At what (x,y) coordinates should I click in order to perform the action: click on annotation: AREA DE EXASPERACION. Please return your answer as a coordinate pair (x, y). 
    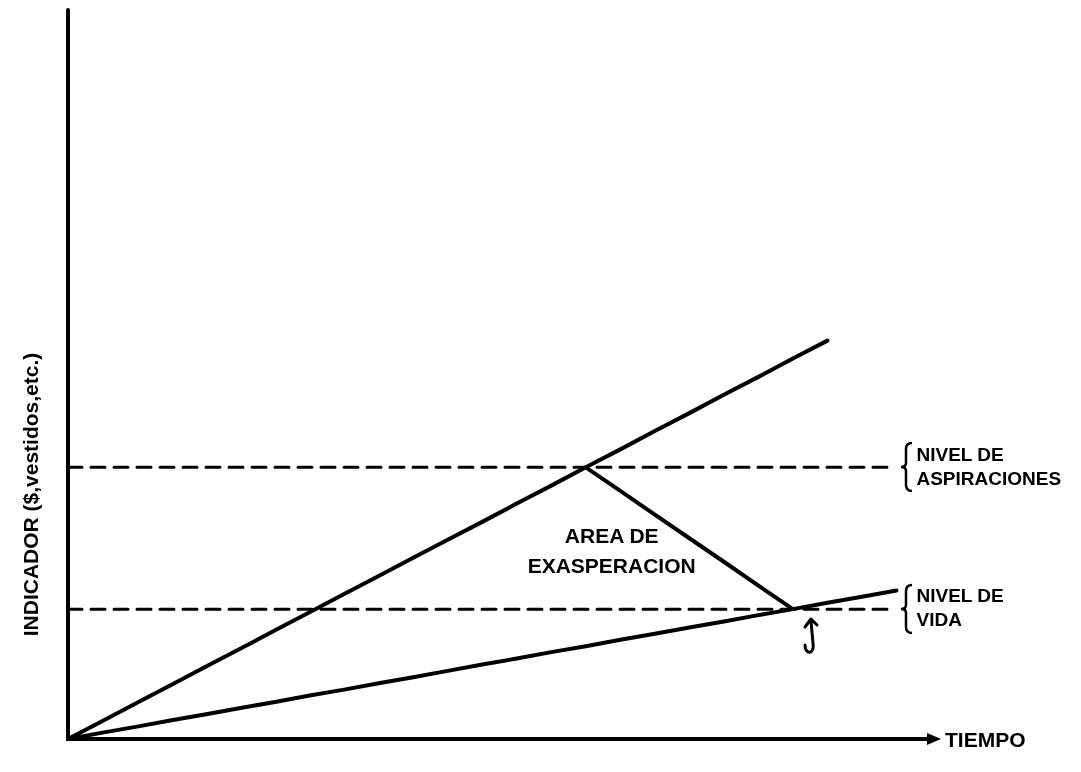
    Looking at the image, I should click on (611, 550).